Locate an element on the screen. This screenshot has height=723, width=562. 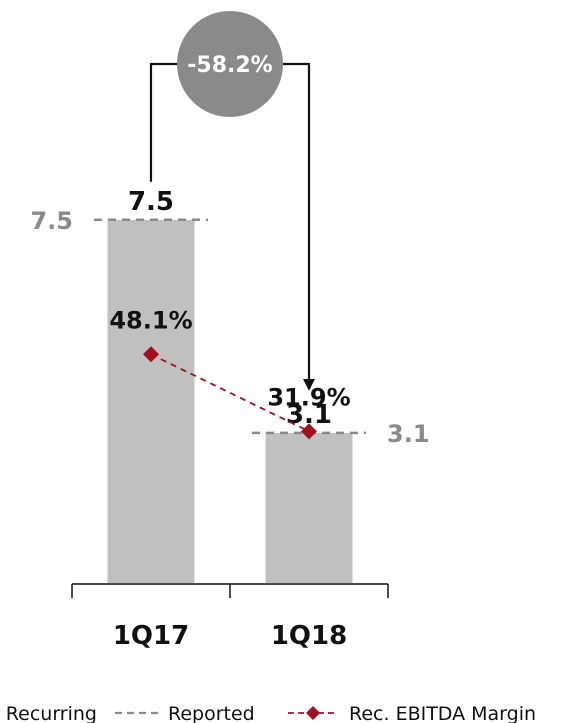
bar-label-1Q17: 7.5 is located at coordinates (151, 202).